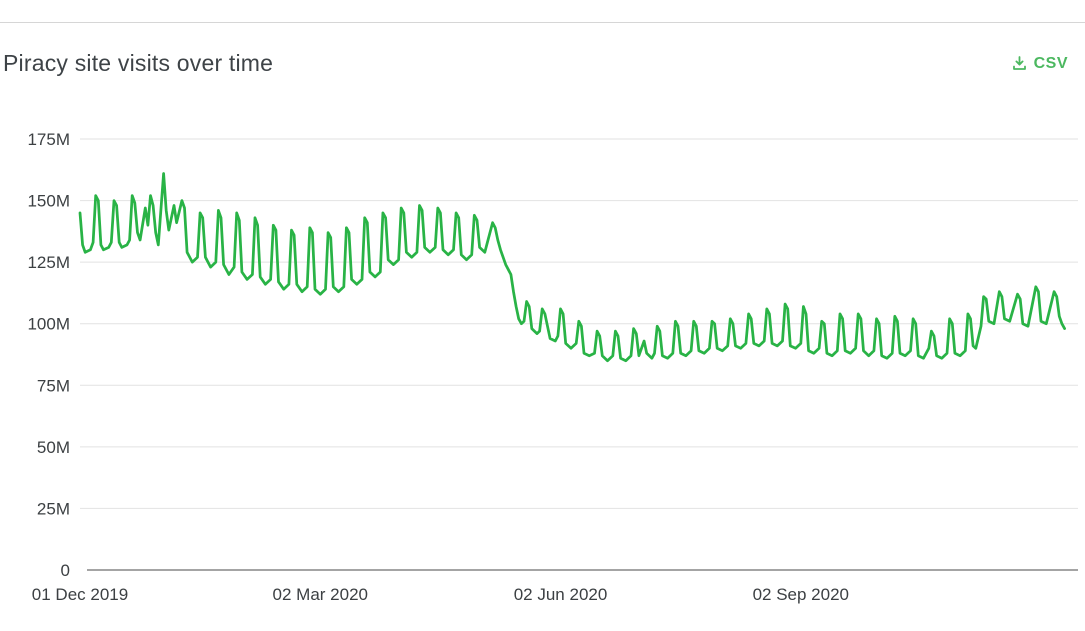 The width and height of the screenshot is (1085, 631). Describe the element at coordinates (561, 594) in the screenshot. I see `x-tick-label: 02 Jun 2020` at that location.